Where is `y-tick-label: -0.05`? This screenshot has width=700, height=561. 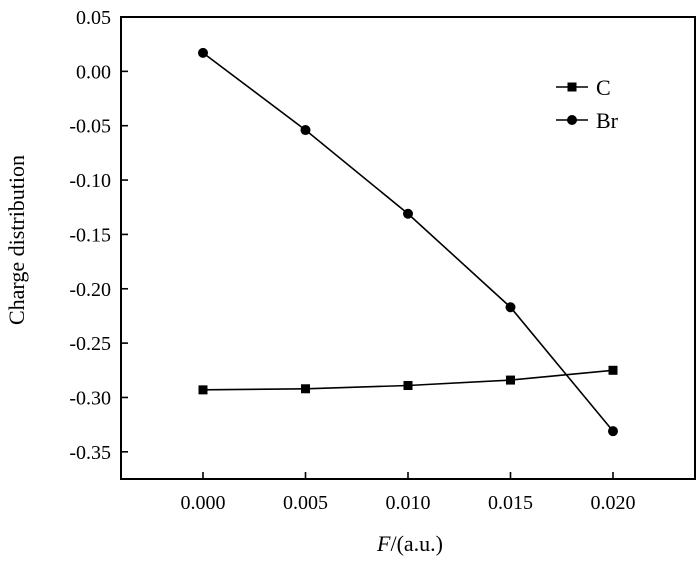
y-tick-label: -0.05 is located at coordinates (90, 127).